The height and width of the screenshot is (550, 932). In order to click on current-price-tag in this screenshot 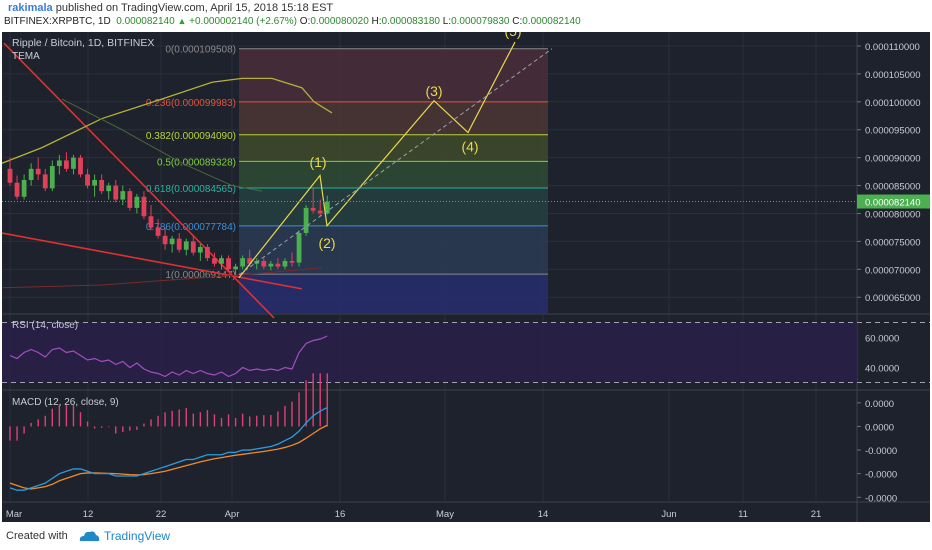, I will do `click(893, 201)`.